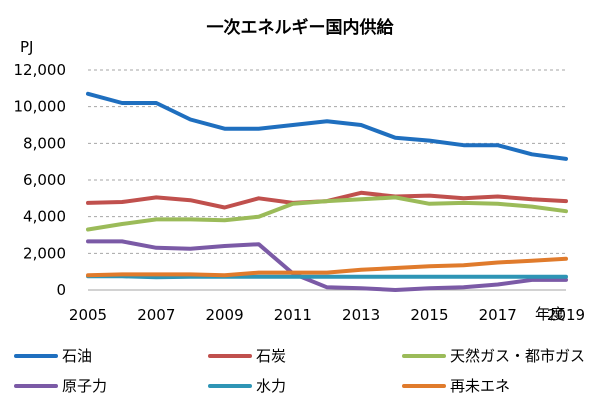 The height and width of the screenshot is (406, 600). Describe the element at coordinates (429, 315) in the screenshot. I see `x-tick-label: 2015` at that location.